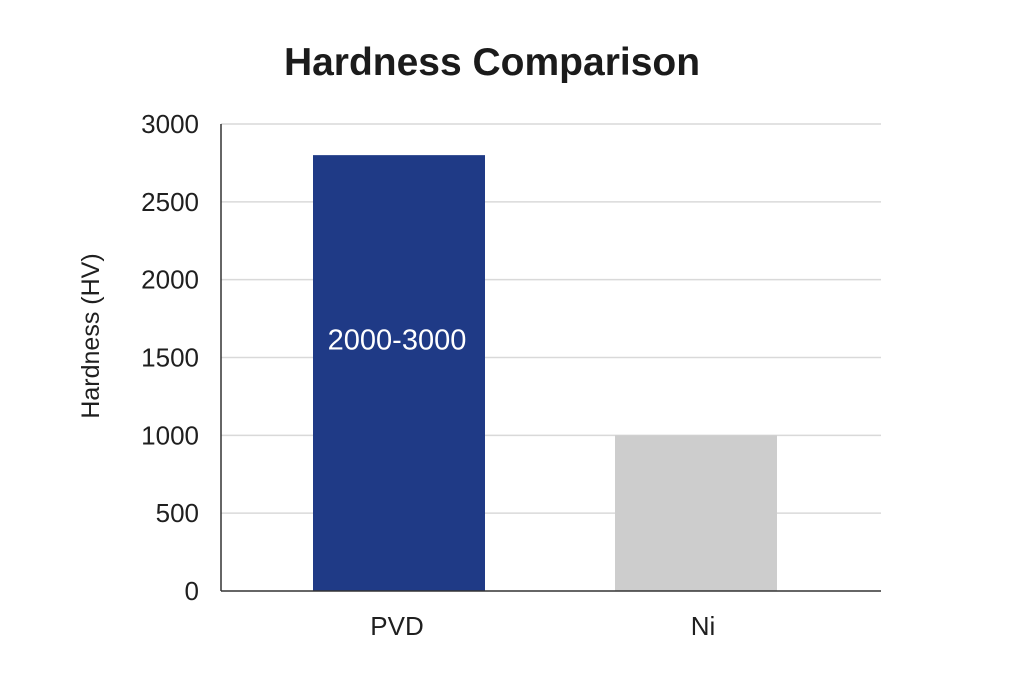 The image size is (1024, 683). I want to click on y-tick-label: 2000, so click(170, 280).